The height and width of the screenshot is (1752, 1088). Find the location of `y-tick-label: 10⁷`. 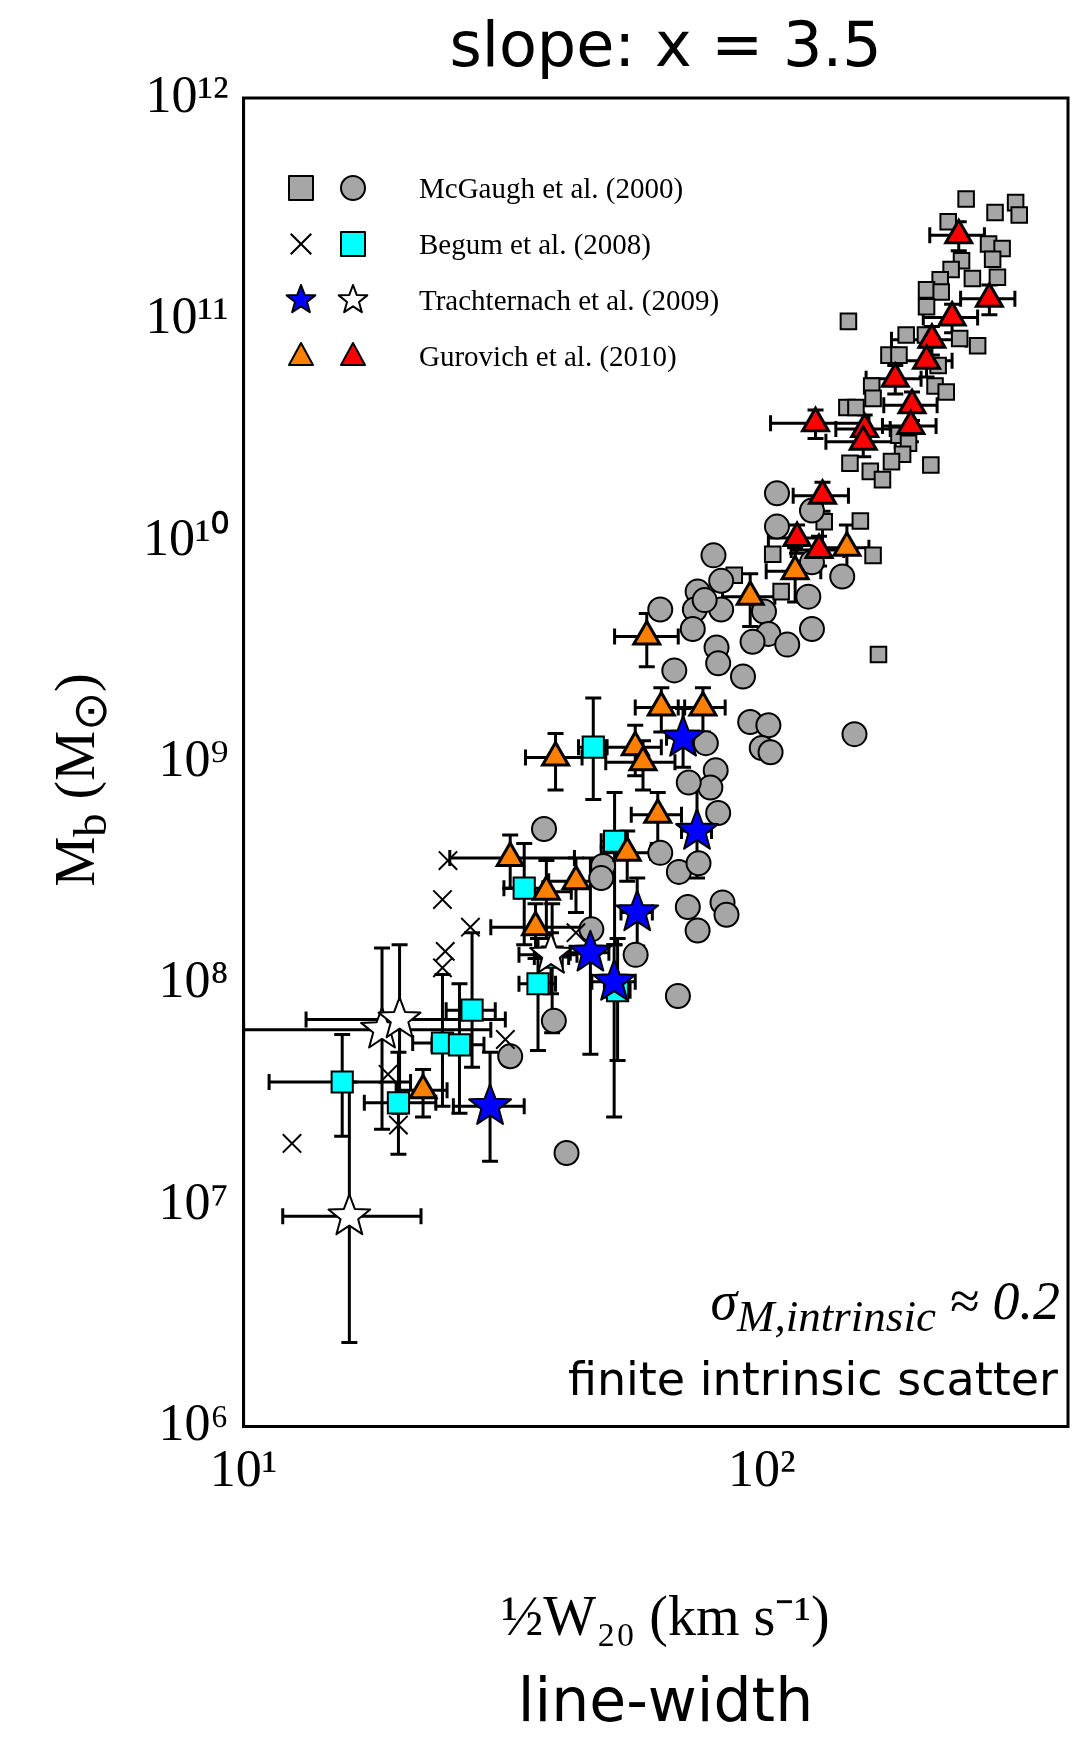

y-tick-label: 10⁷ is located at coordinates (193, 1201).